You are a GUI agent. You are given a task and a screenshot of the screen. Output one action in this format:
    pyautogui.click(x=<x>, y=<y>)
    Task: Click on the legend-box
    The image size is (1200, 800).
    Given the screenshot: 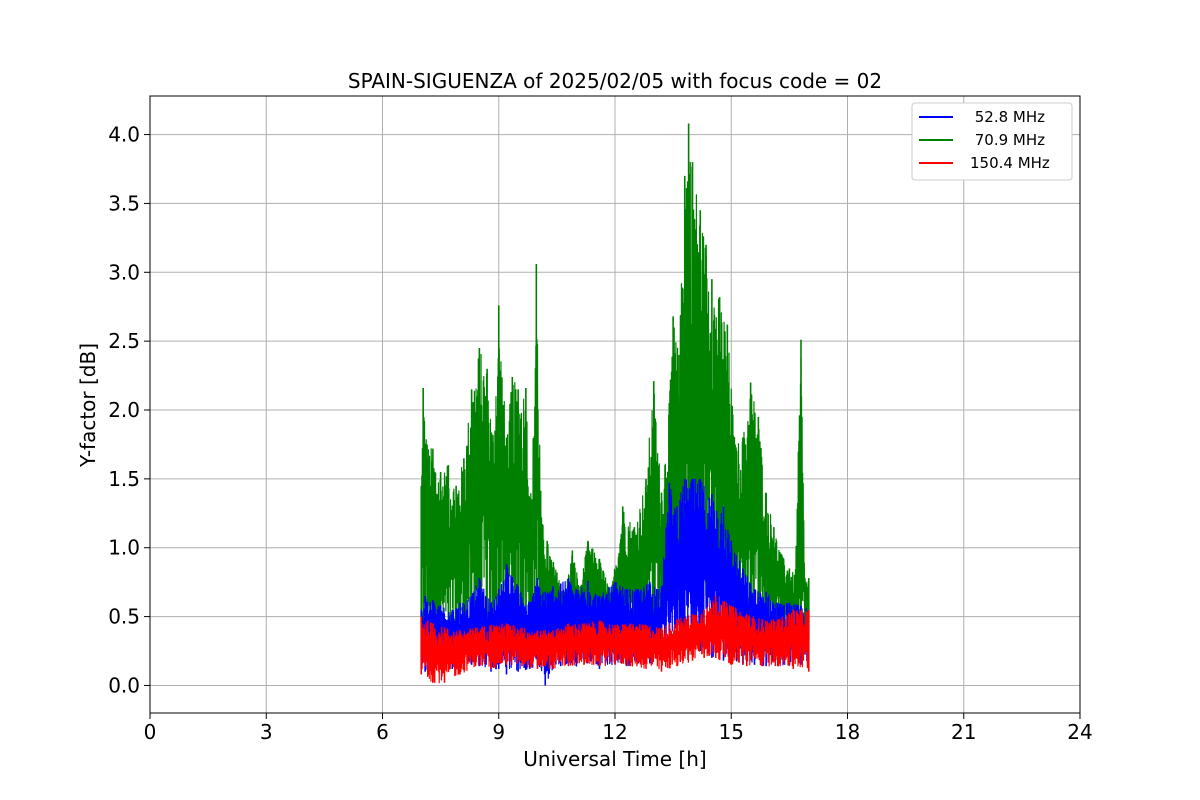 What is the action you would take?
    pyautogui.click(x=992, y=141)
    